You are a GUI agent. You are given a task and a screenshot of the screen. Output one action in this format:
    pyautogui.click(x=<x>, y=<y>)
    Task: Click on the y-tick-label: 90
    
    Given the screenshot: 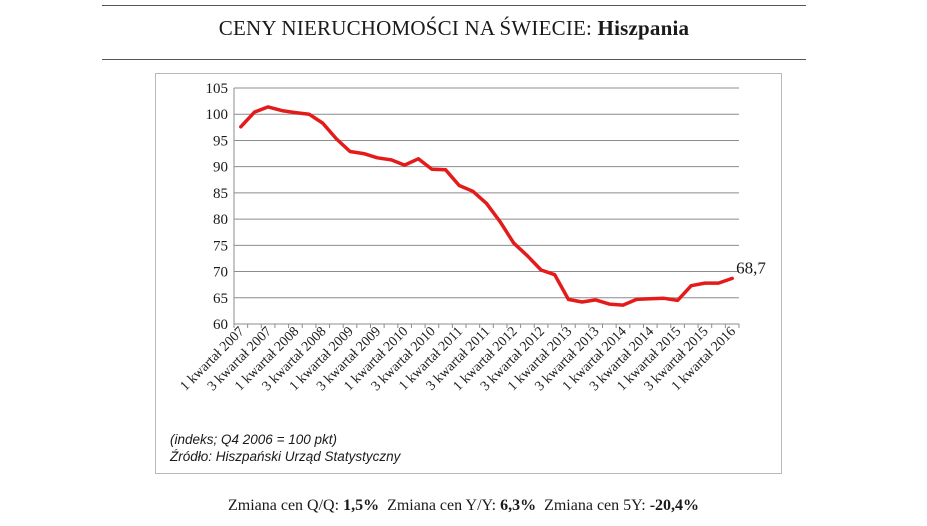 What is the action you would take?
    pyautogui.click(x=220, y=168)
    